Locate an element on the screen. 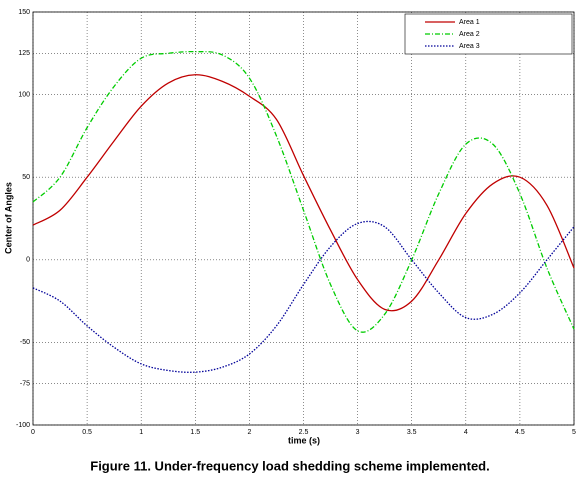 The image size is (580, 484). y-tick-label: 50 is located at coordinates (26, 177).